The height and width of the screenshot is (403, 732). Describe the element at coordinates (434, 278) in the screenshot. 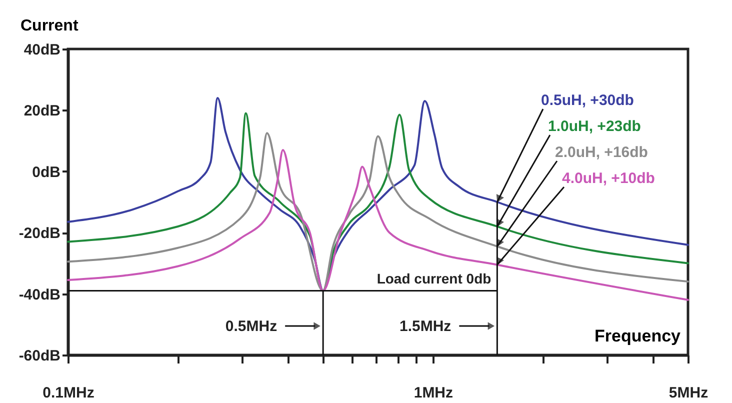

I see `ref-line-label: Load current 0db` at that location.